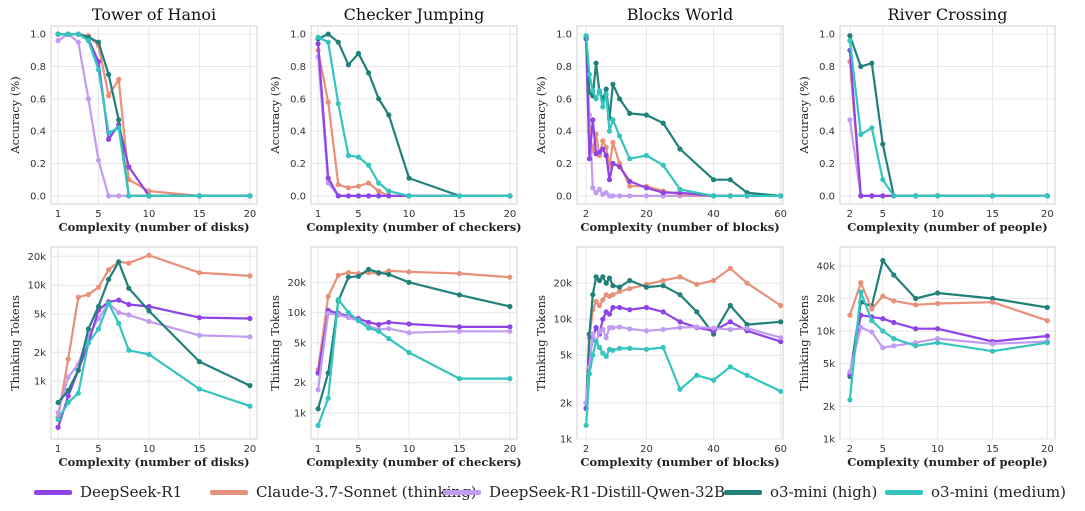  I want to click on y-tick-label: 1.0, so click(38, 35).